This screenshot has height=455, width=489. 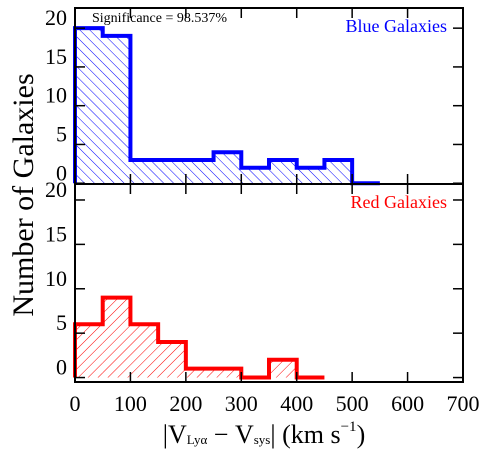 I want to click on x-axis-label: |VLyα − Vsys| (km s−1), so click(x=264, y=434).